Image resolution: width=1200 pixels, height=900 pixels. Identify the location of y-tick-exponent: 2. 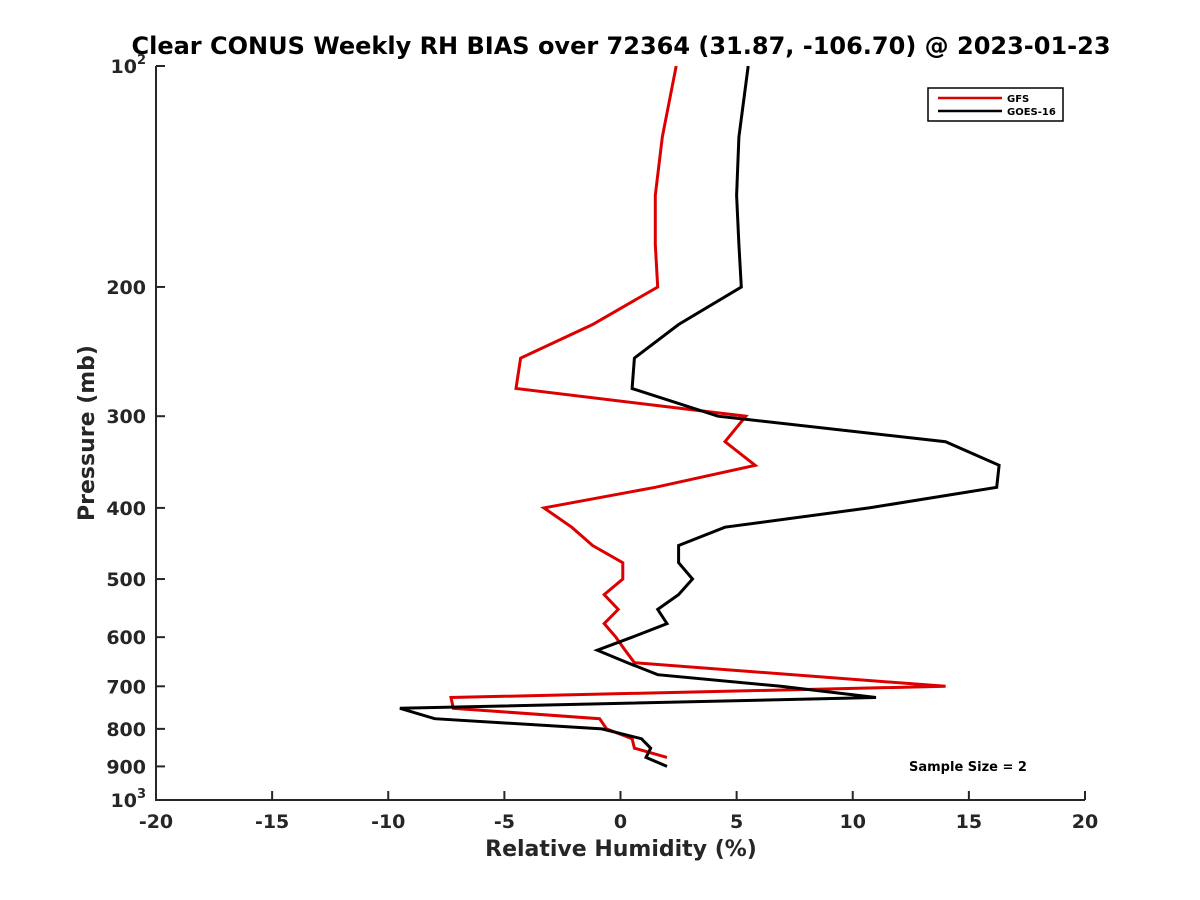
(141, 60).